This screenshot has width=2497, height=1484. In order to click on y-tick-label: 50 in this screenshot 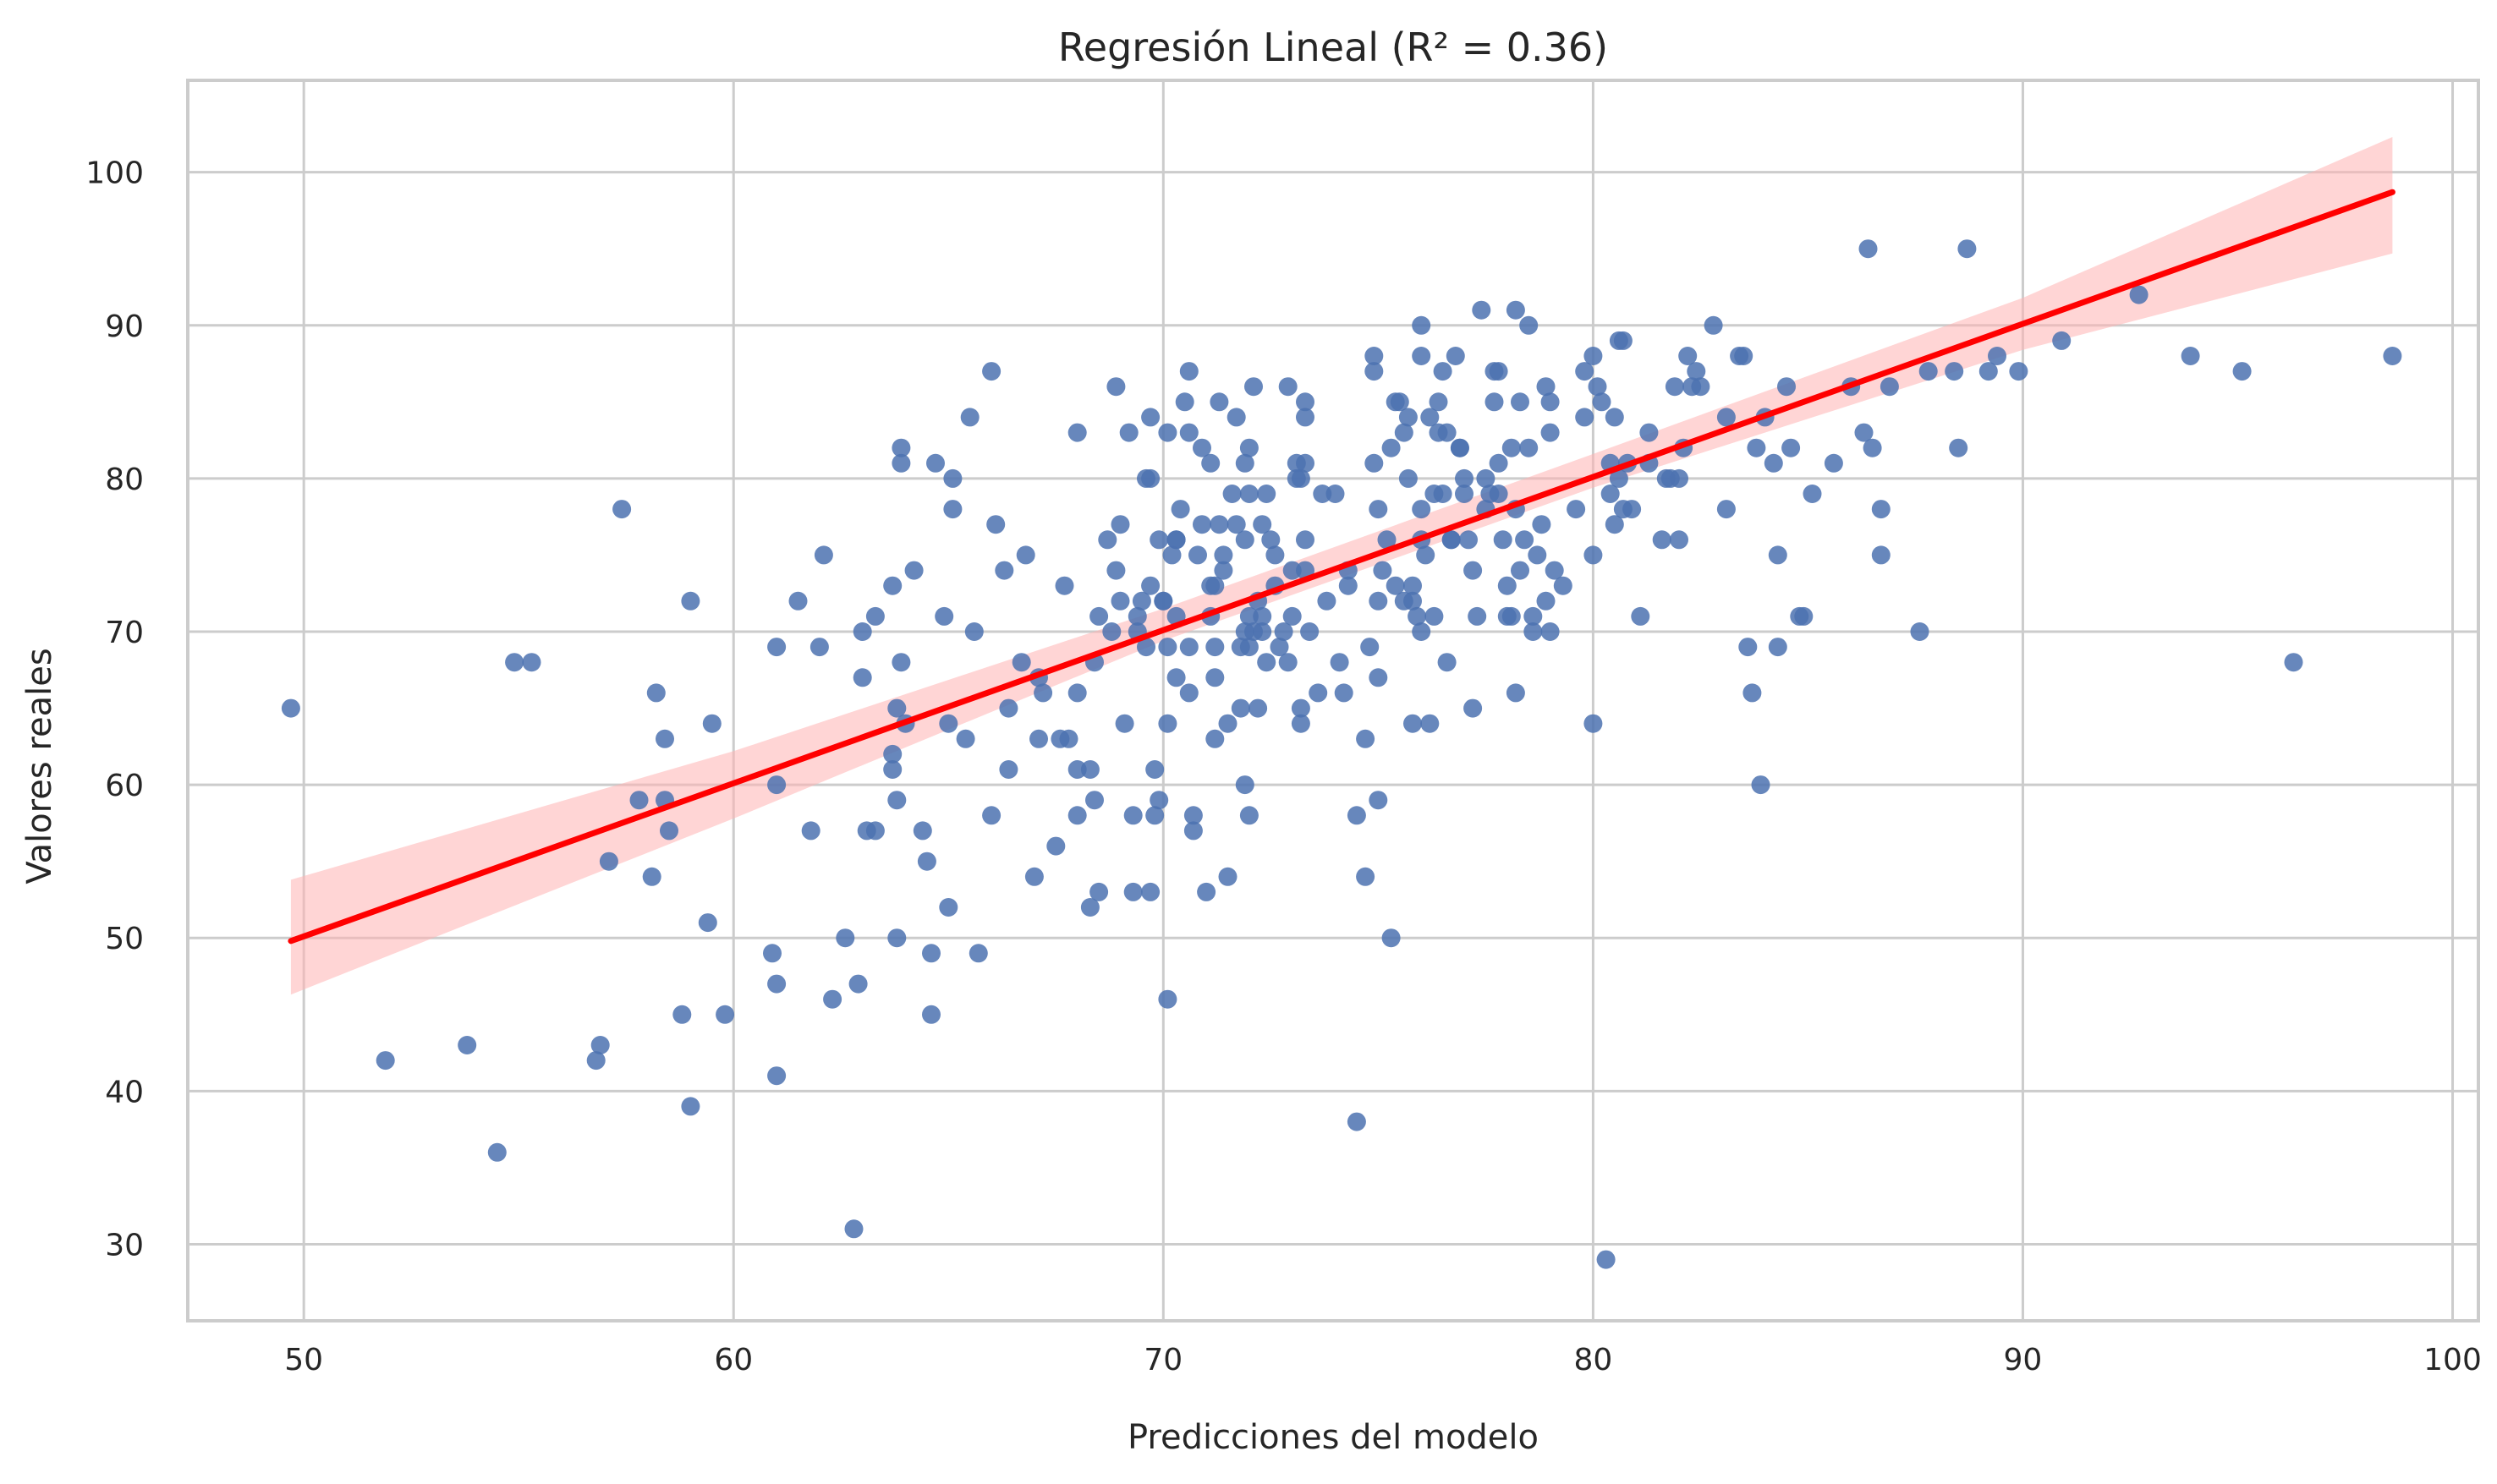, I will do `click(124, 939)`.